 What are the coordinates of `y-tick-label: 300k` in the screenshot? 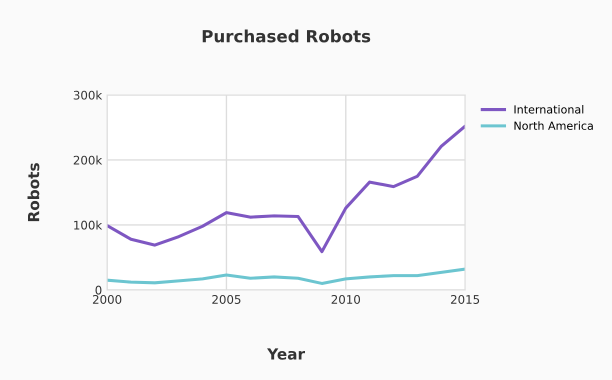 It's located at (88, 95).